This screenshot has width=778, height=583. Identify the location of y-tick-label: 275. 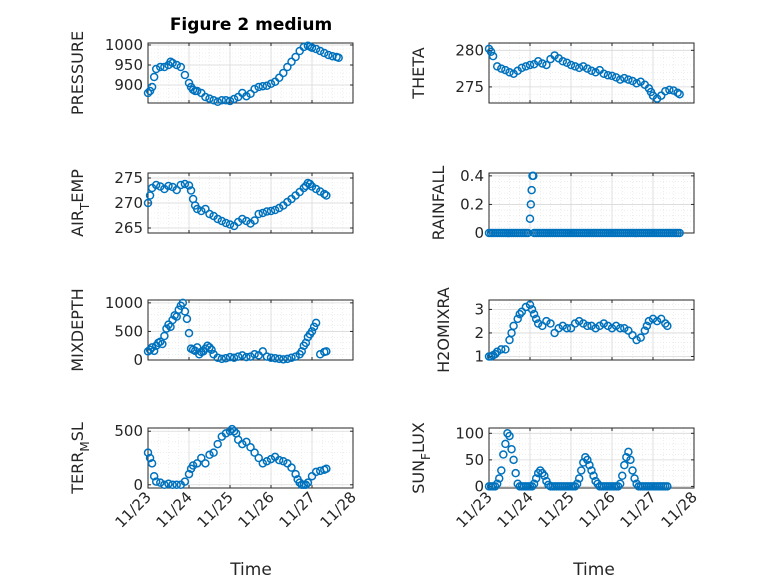
(128, 178).